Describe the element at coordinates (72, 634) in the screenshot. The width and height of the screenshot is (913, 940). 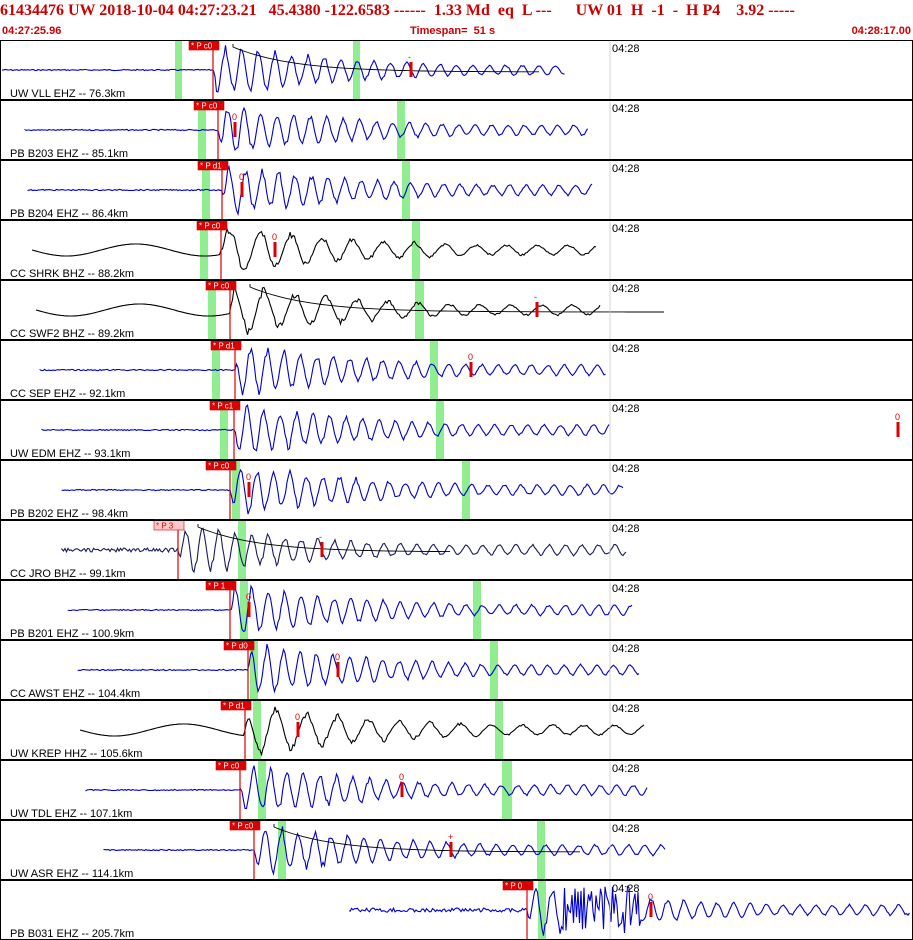
I see `station-label: PB B201 EHZ -- 100.9km` at that location.